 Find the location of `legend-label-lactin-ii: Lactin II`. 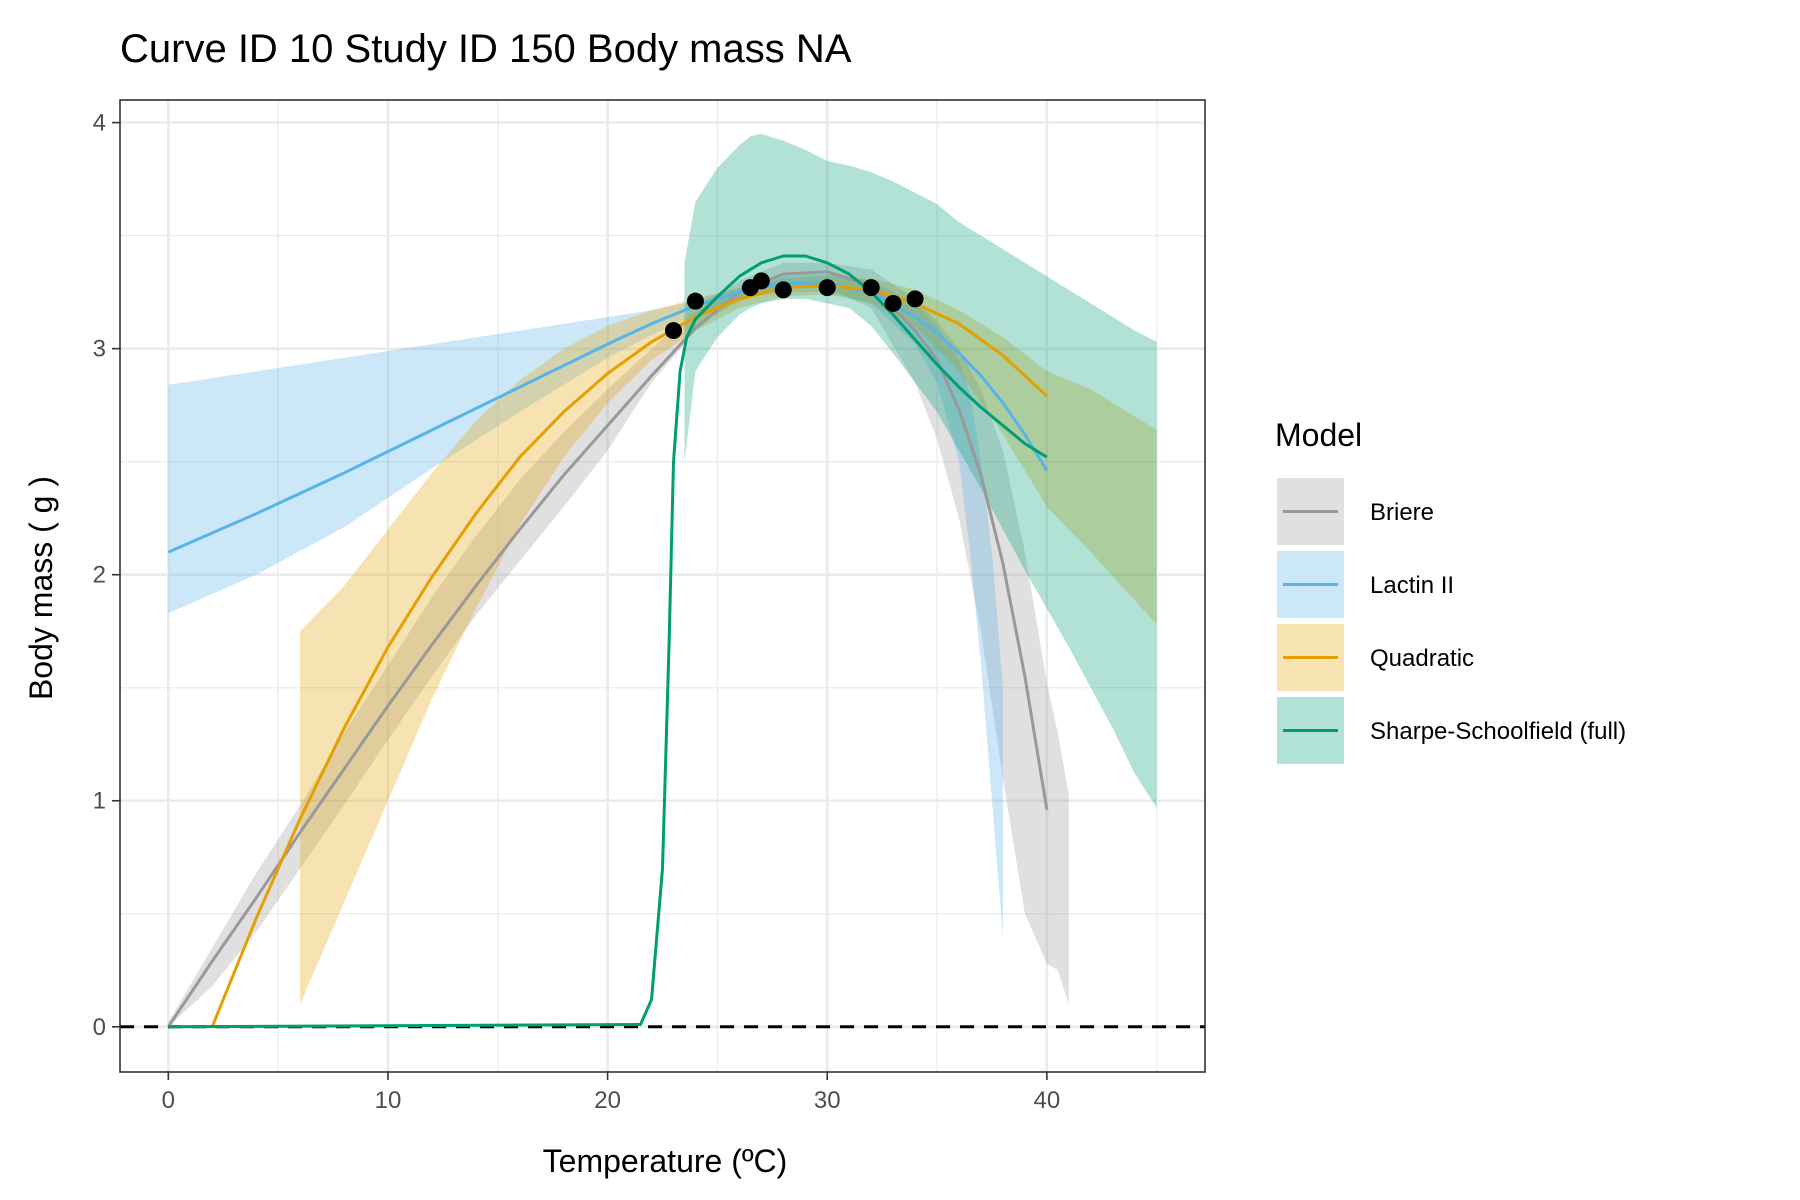

legend-label-lactin-ii: Lactin II is located at coordinates (1412, 585).